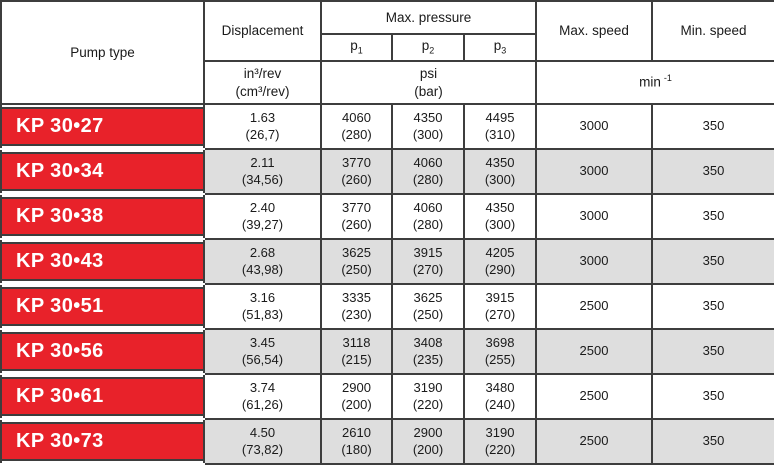 Image resolution: width=774 pixels, height=466 pixels. I want to click on header-p2: p2, so click(428, 47).